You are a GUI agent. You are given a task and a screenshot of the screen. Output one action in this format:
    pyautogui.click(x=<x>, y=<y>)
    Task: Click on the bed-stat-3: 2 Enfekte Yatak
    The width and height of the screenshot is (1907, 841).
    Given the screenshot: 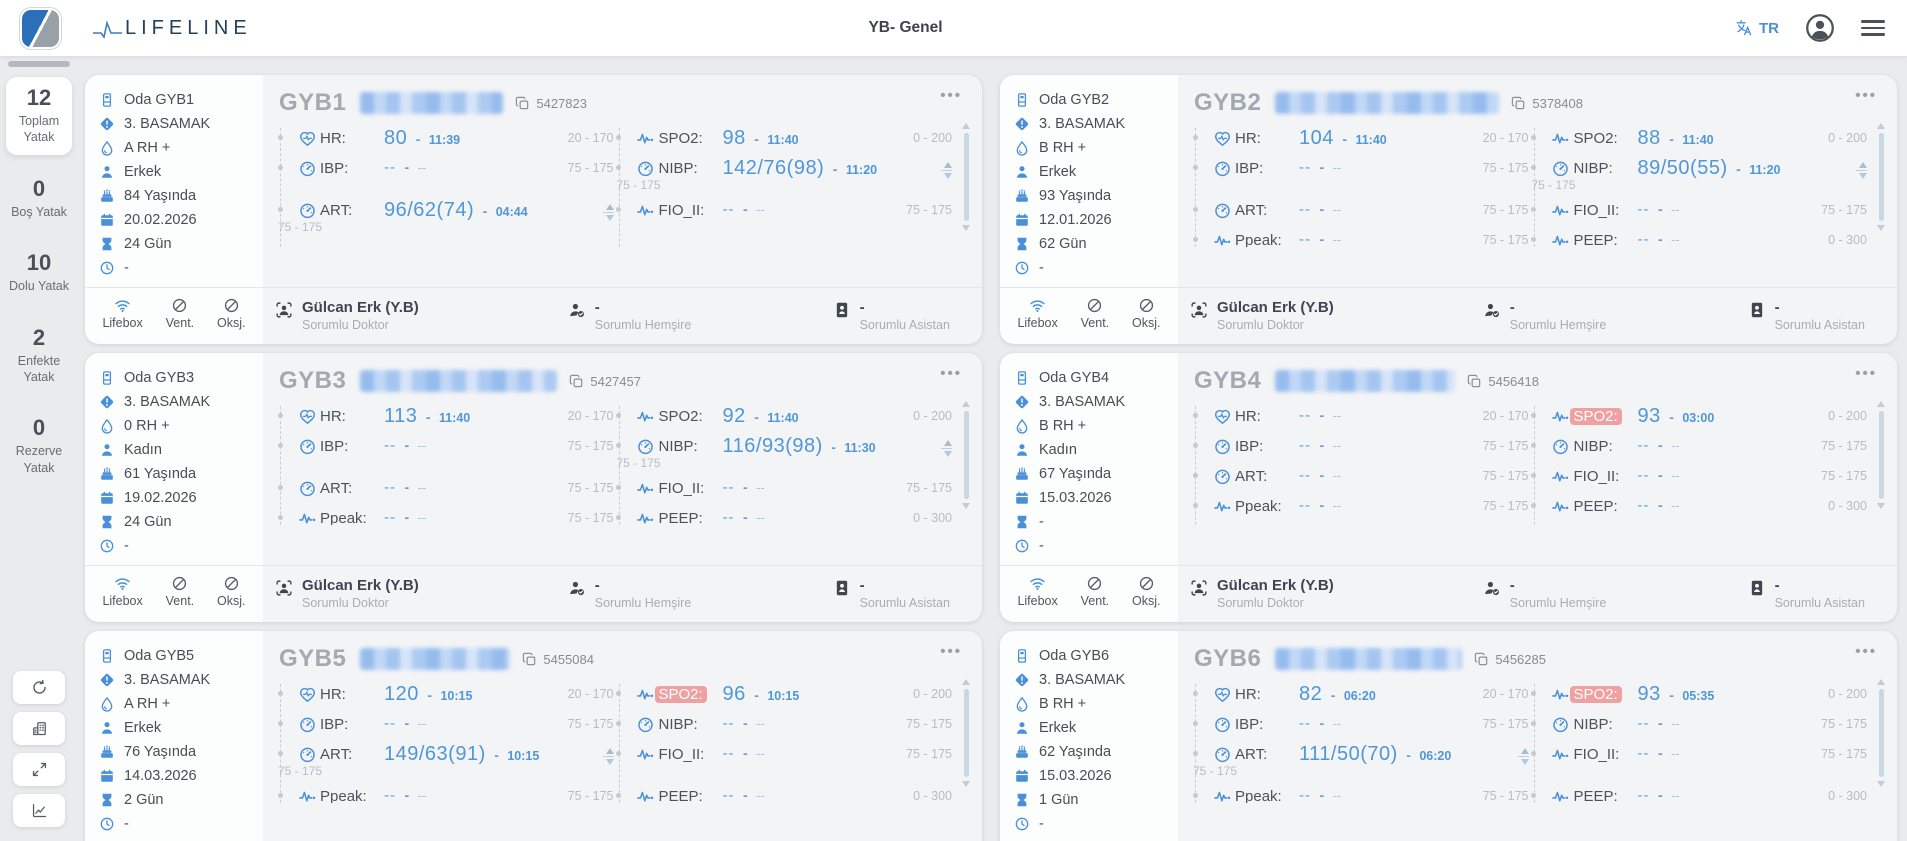 What is the action you would take?
    pyautogui.click(x=39, y=356)
    